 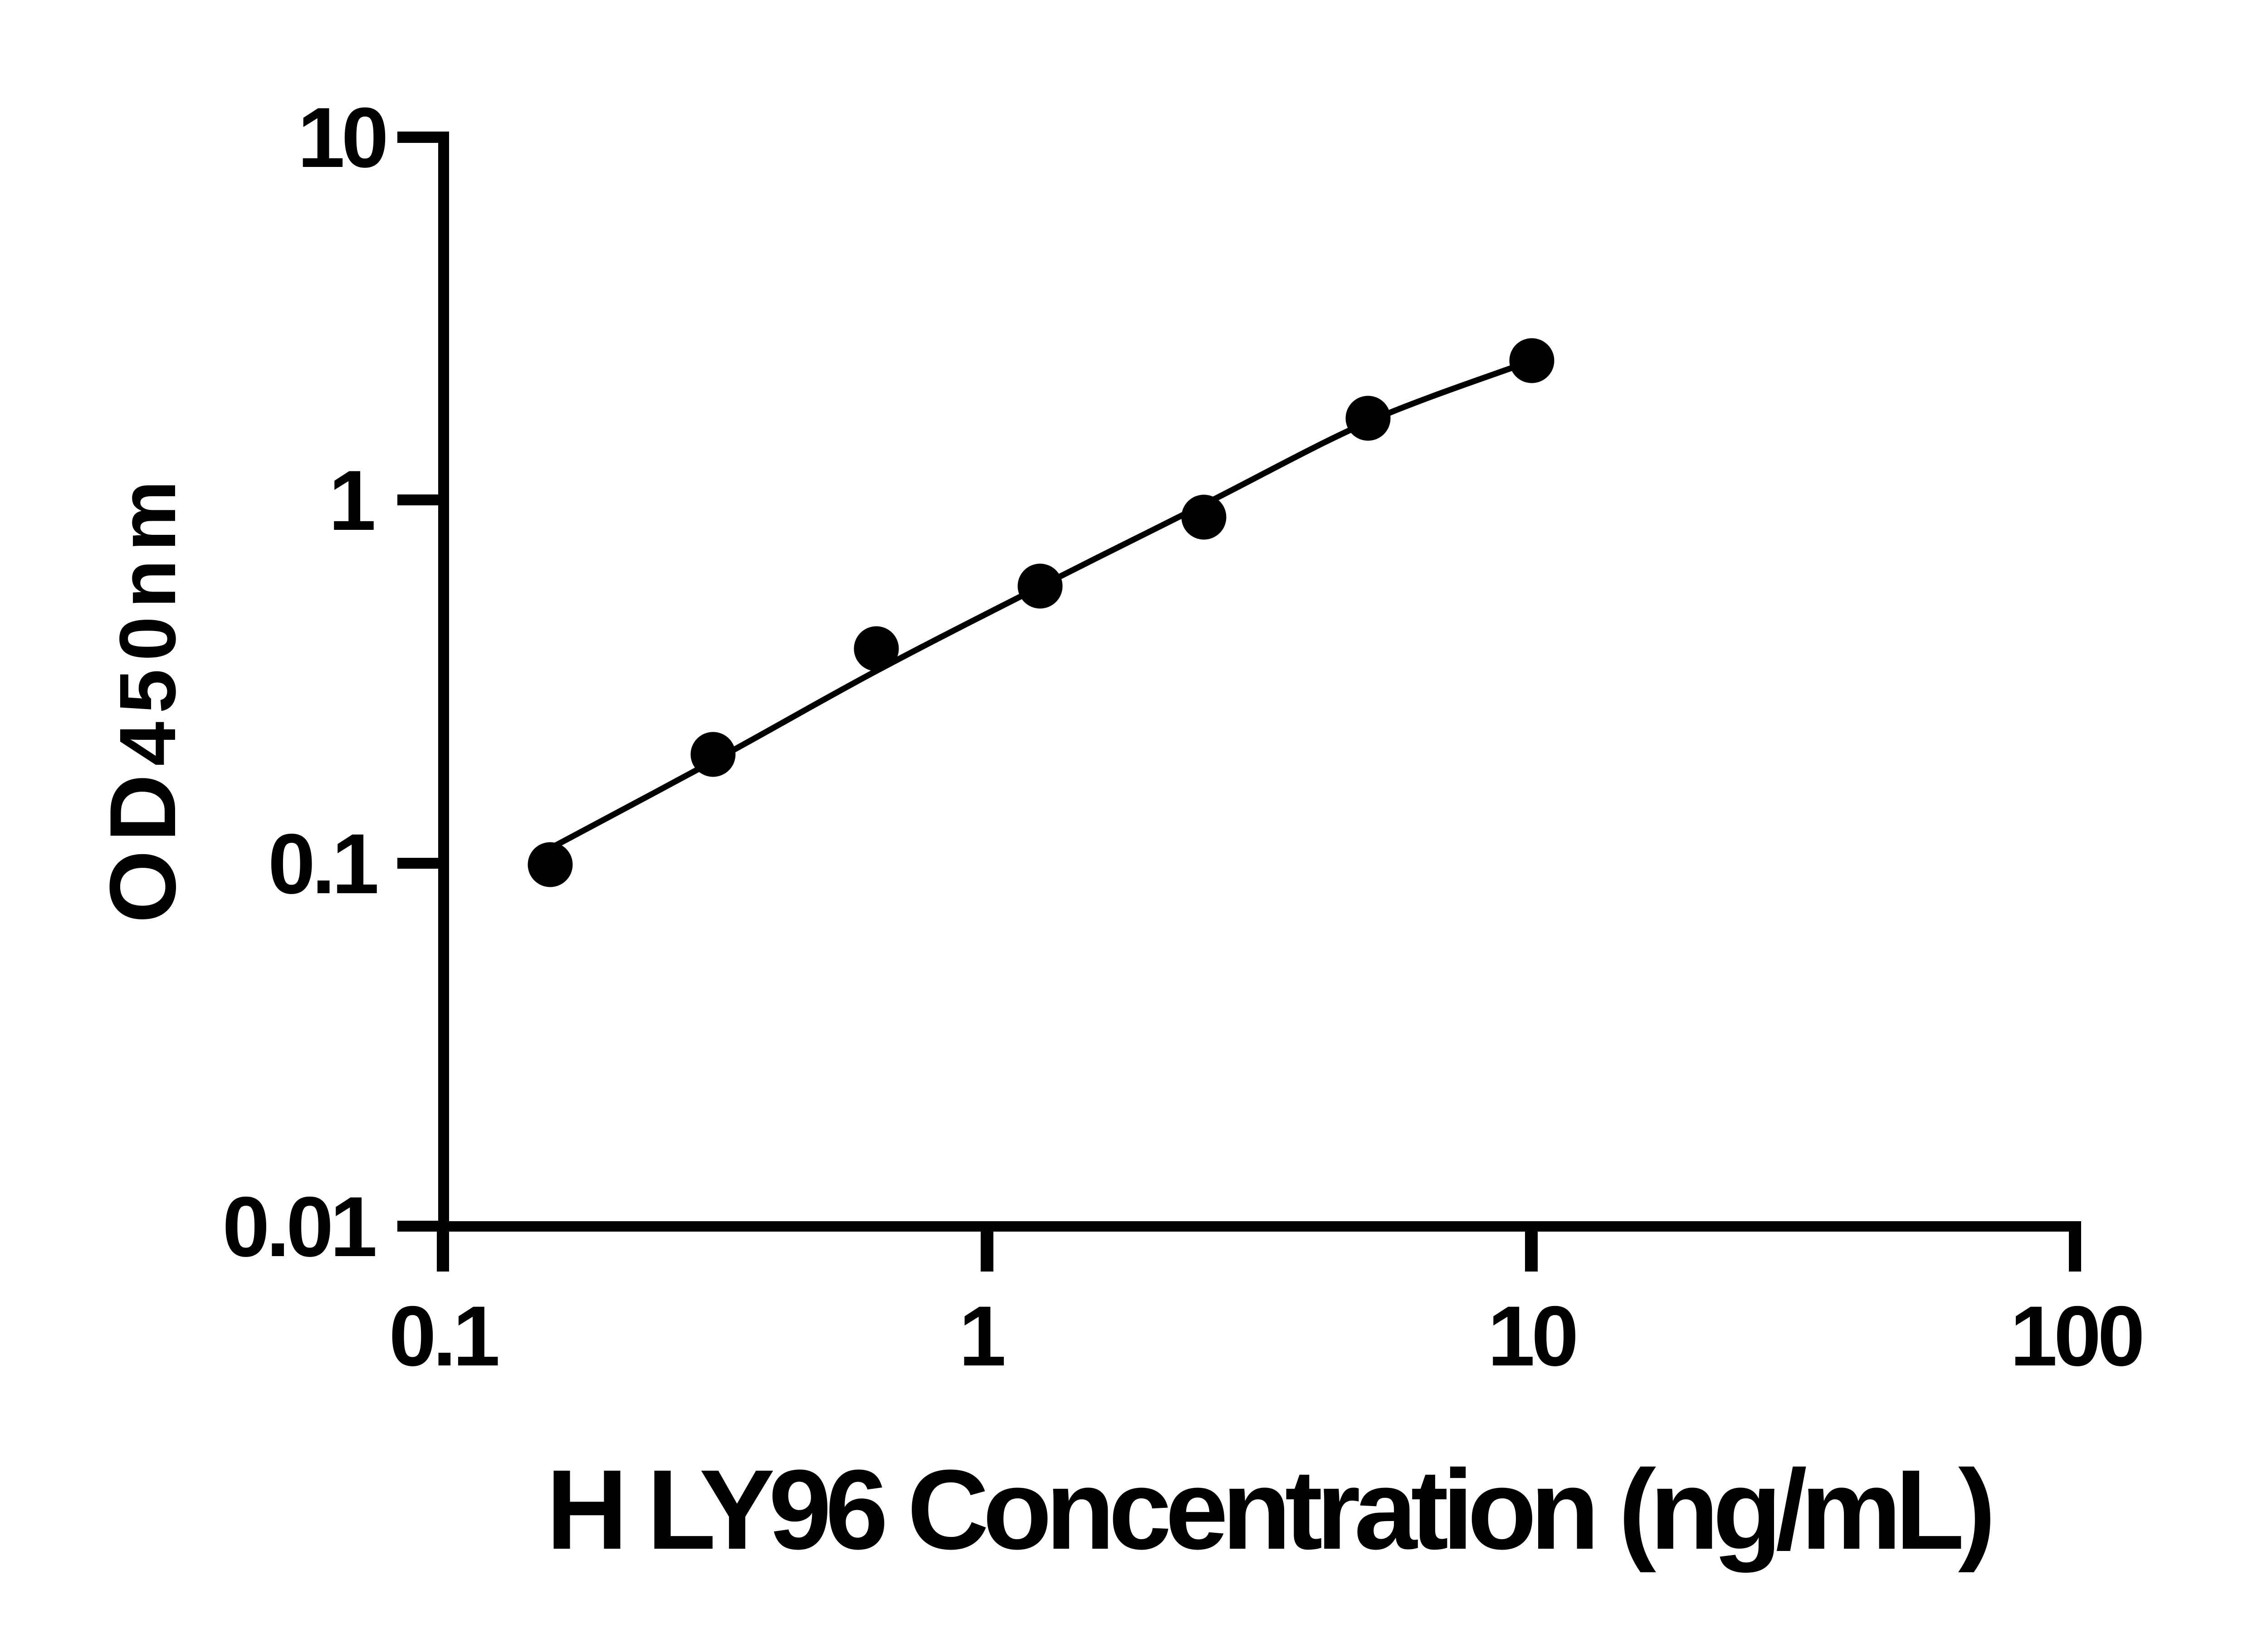 I want to click on svg-text: OD450nm, so click(x=143, y=697).